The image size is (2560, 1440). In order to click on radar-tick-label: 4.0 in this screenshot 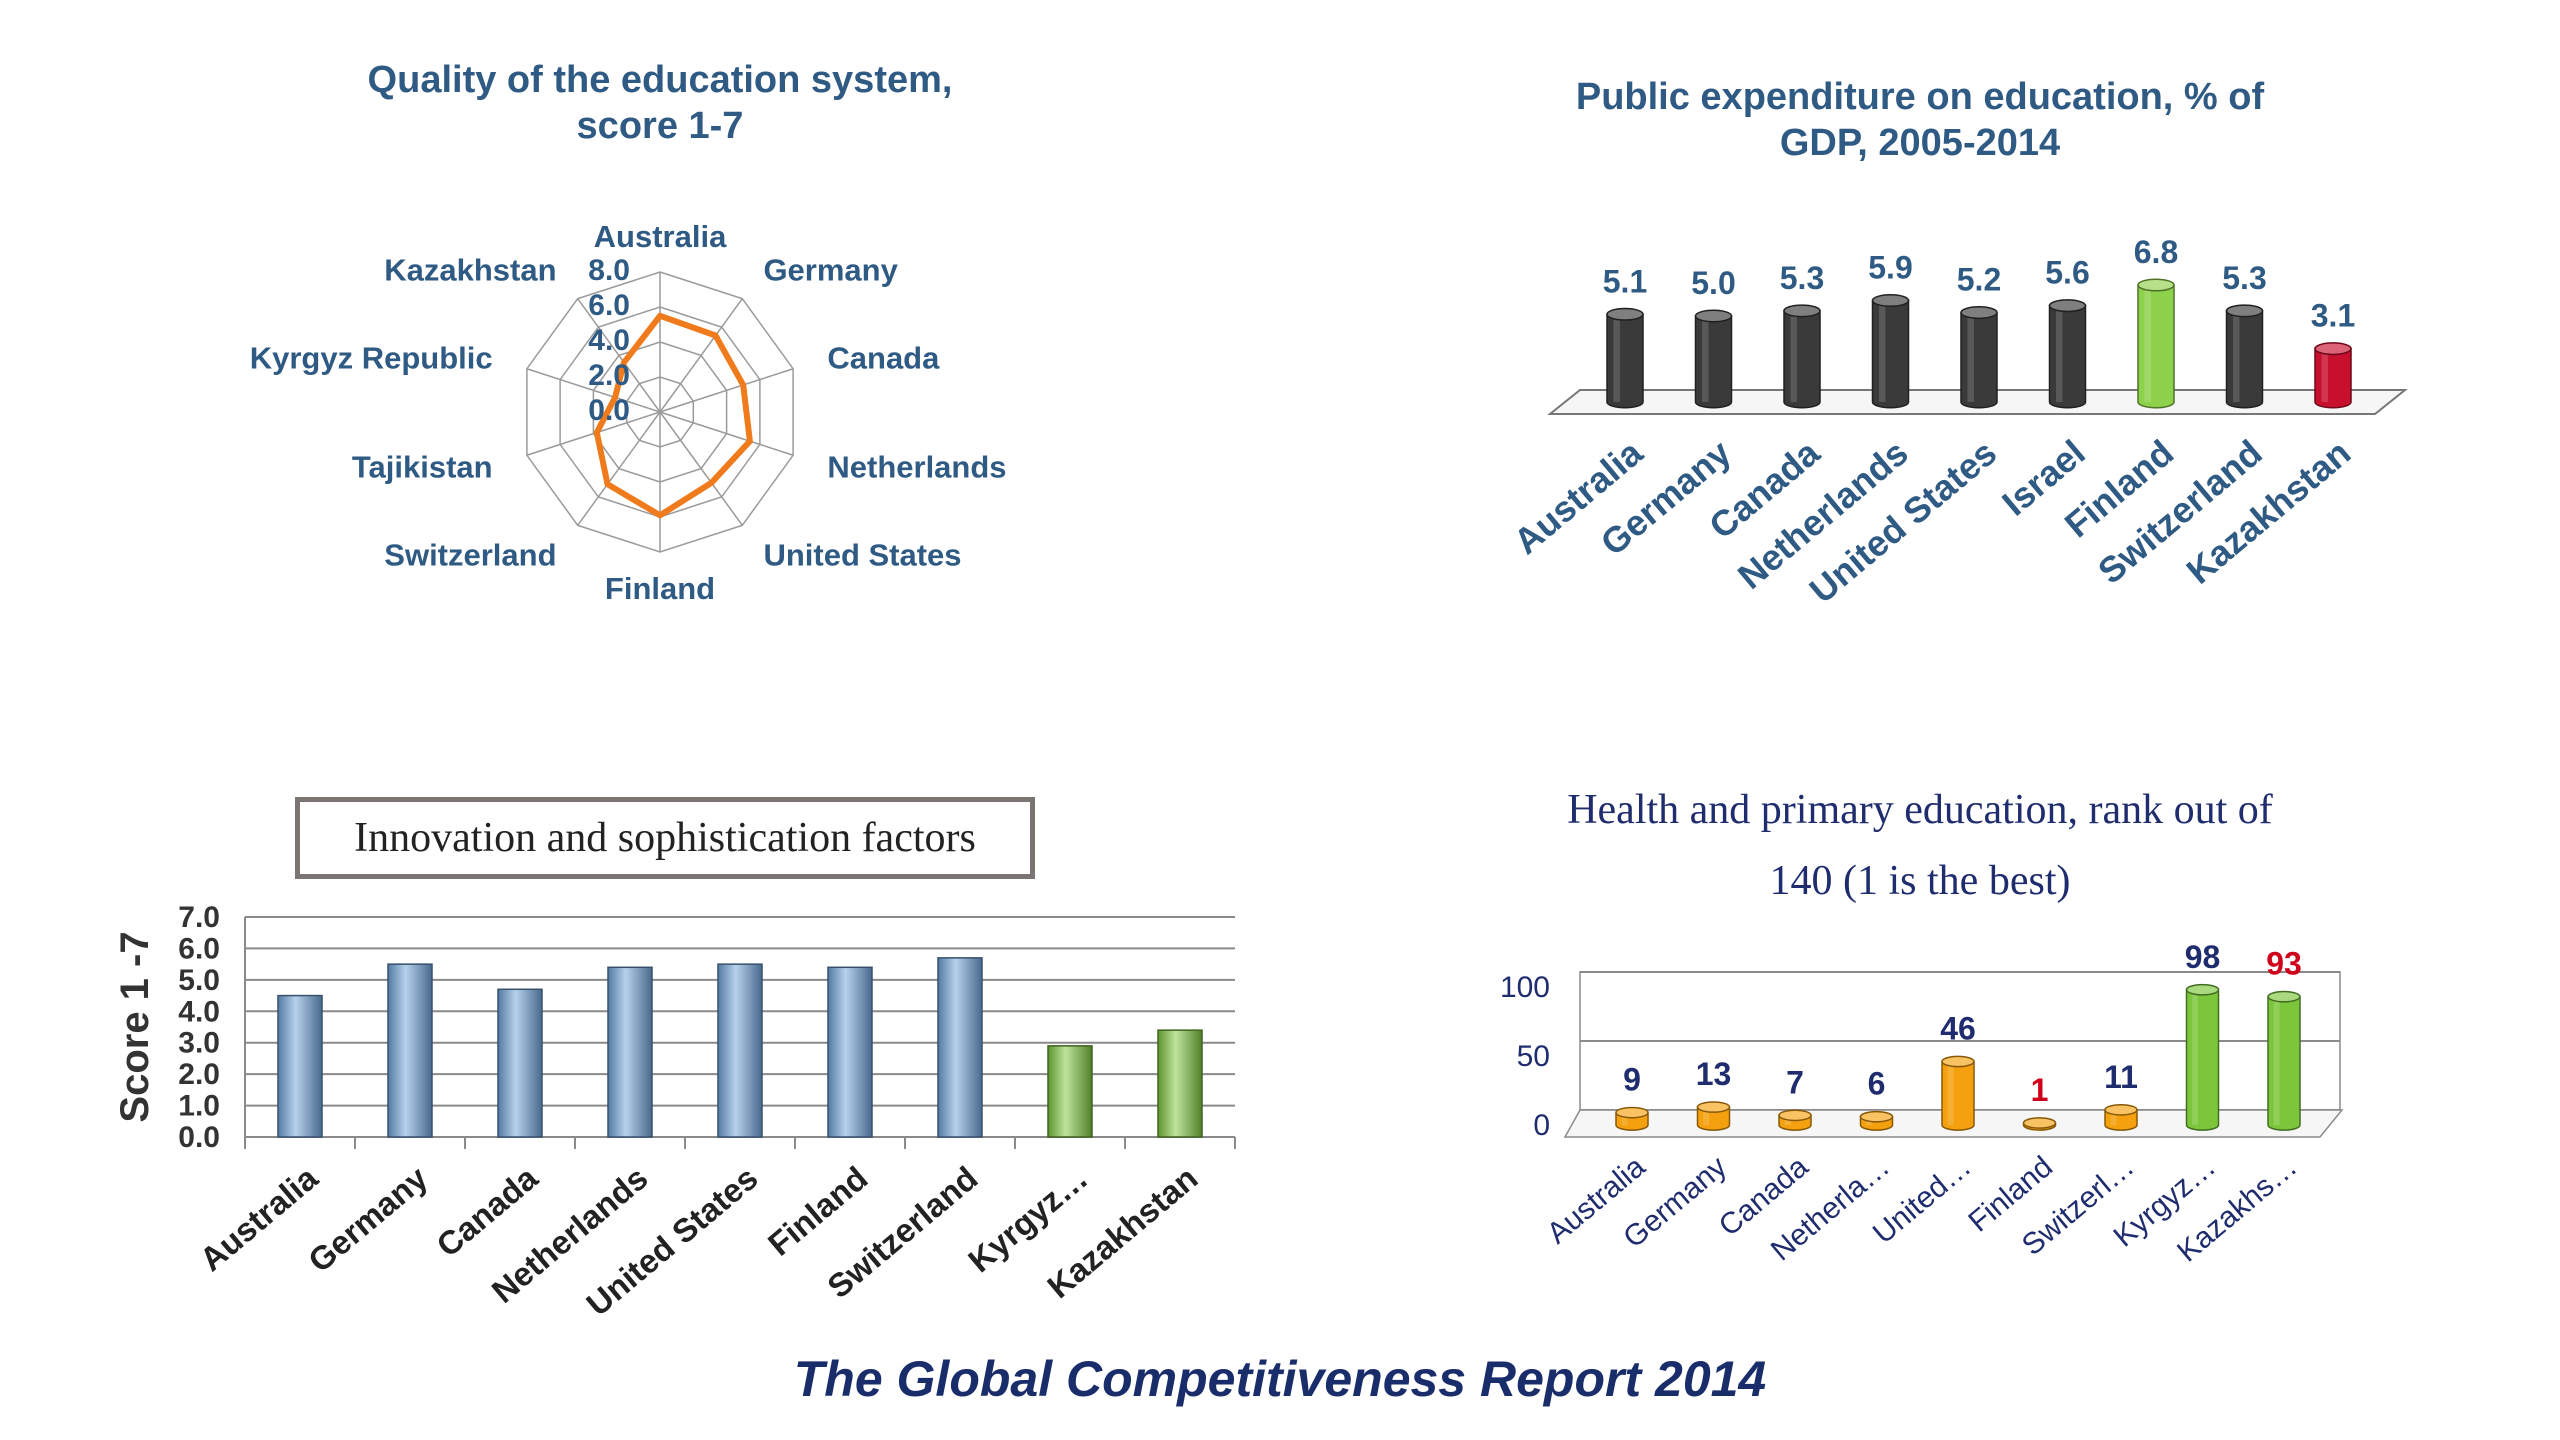, I will do `click(609, 340)`.